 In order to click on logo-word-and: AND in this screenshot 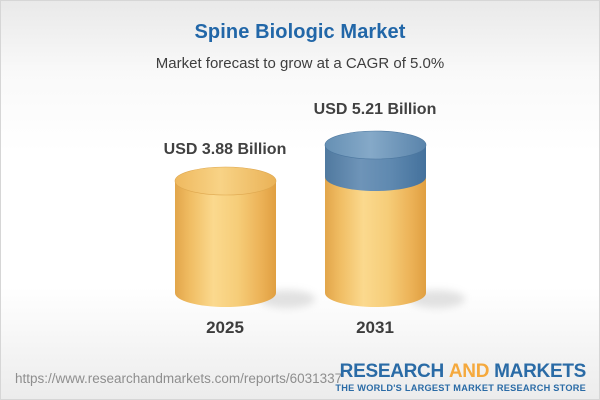, I will do `click(469, 371)`.